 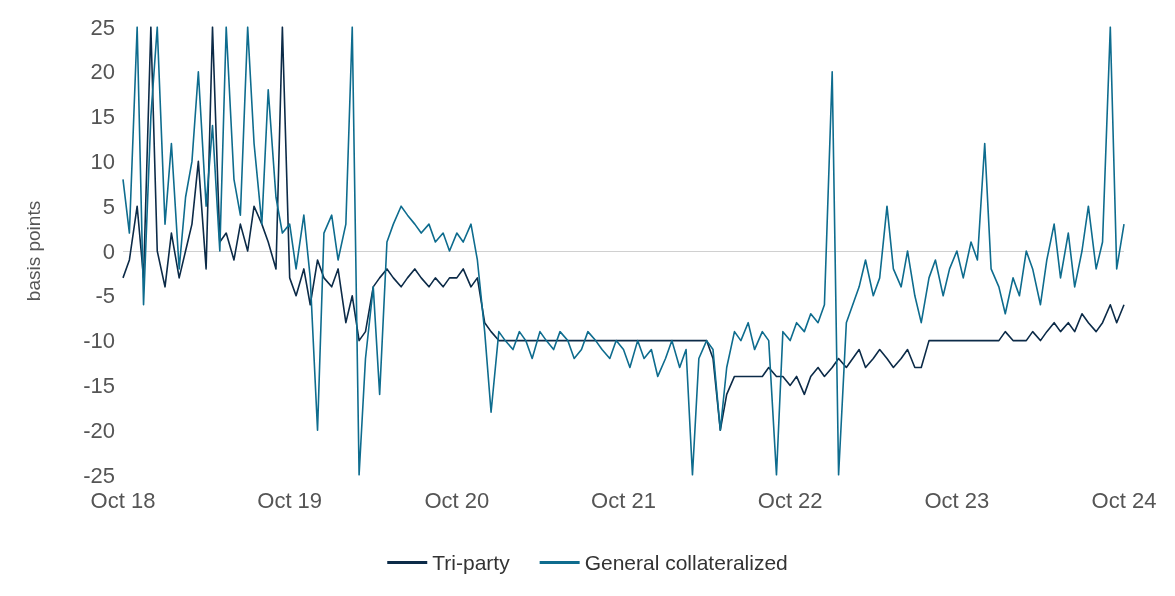 I want to click on y-tick-label: 10, so click(x=102, y=161).